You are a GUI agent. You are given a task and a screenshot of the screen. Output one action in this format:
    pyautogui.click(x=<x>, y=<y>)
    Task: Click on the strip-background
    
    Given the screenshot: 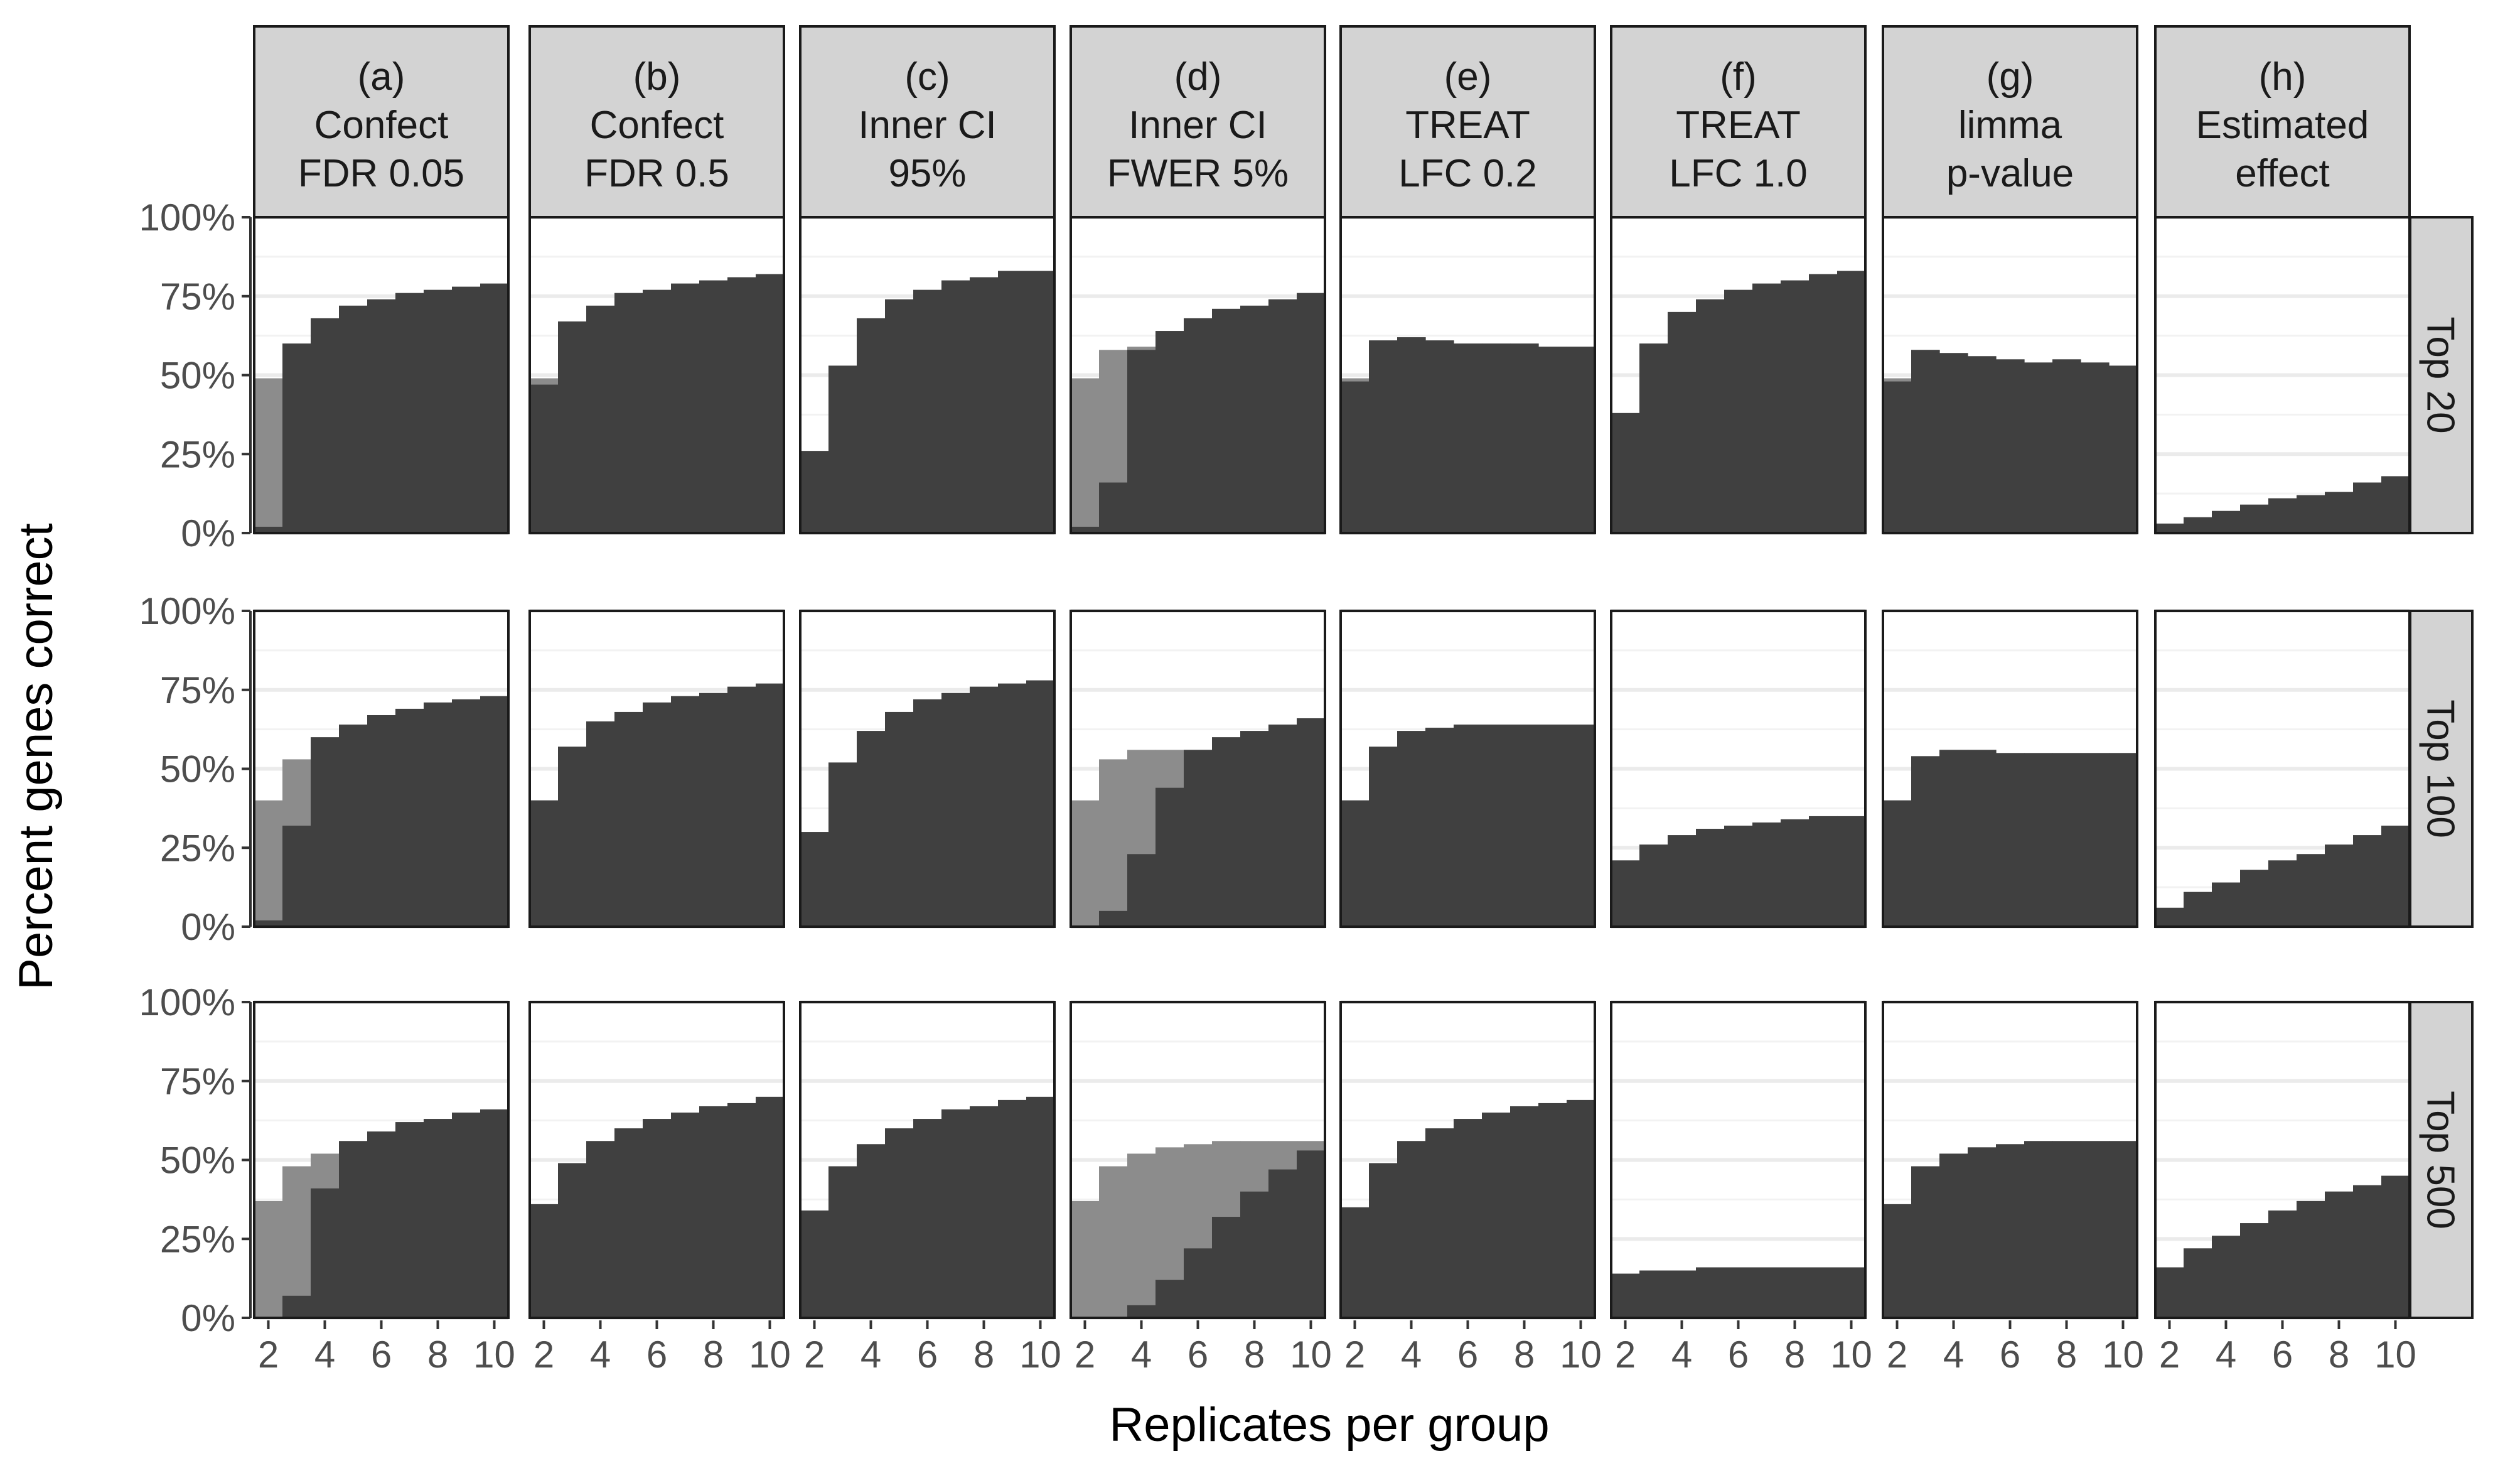 What is the action you would take?
    pyautogui.click(x=2441, y=1160)
    